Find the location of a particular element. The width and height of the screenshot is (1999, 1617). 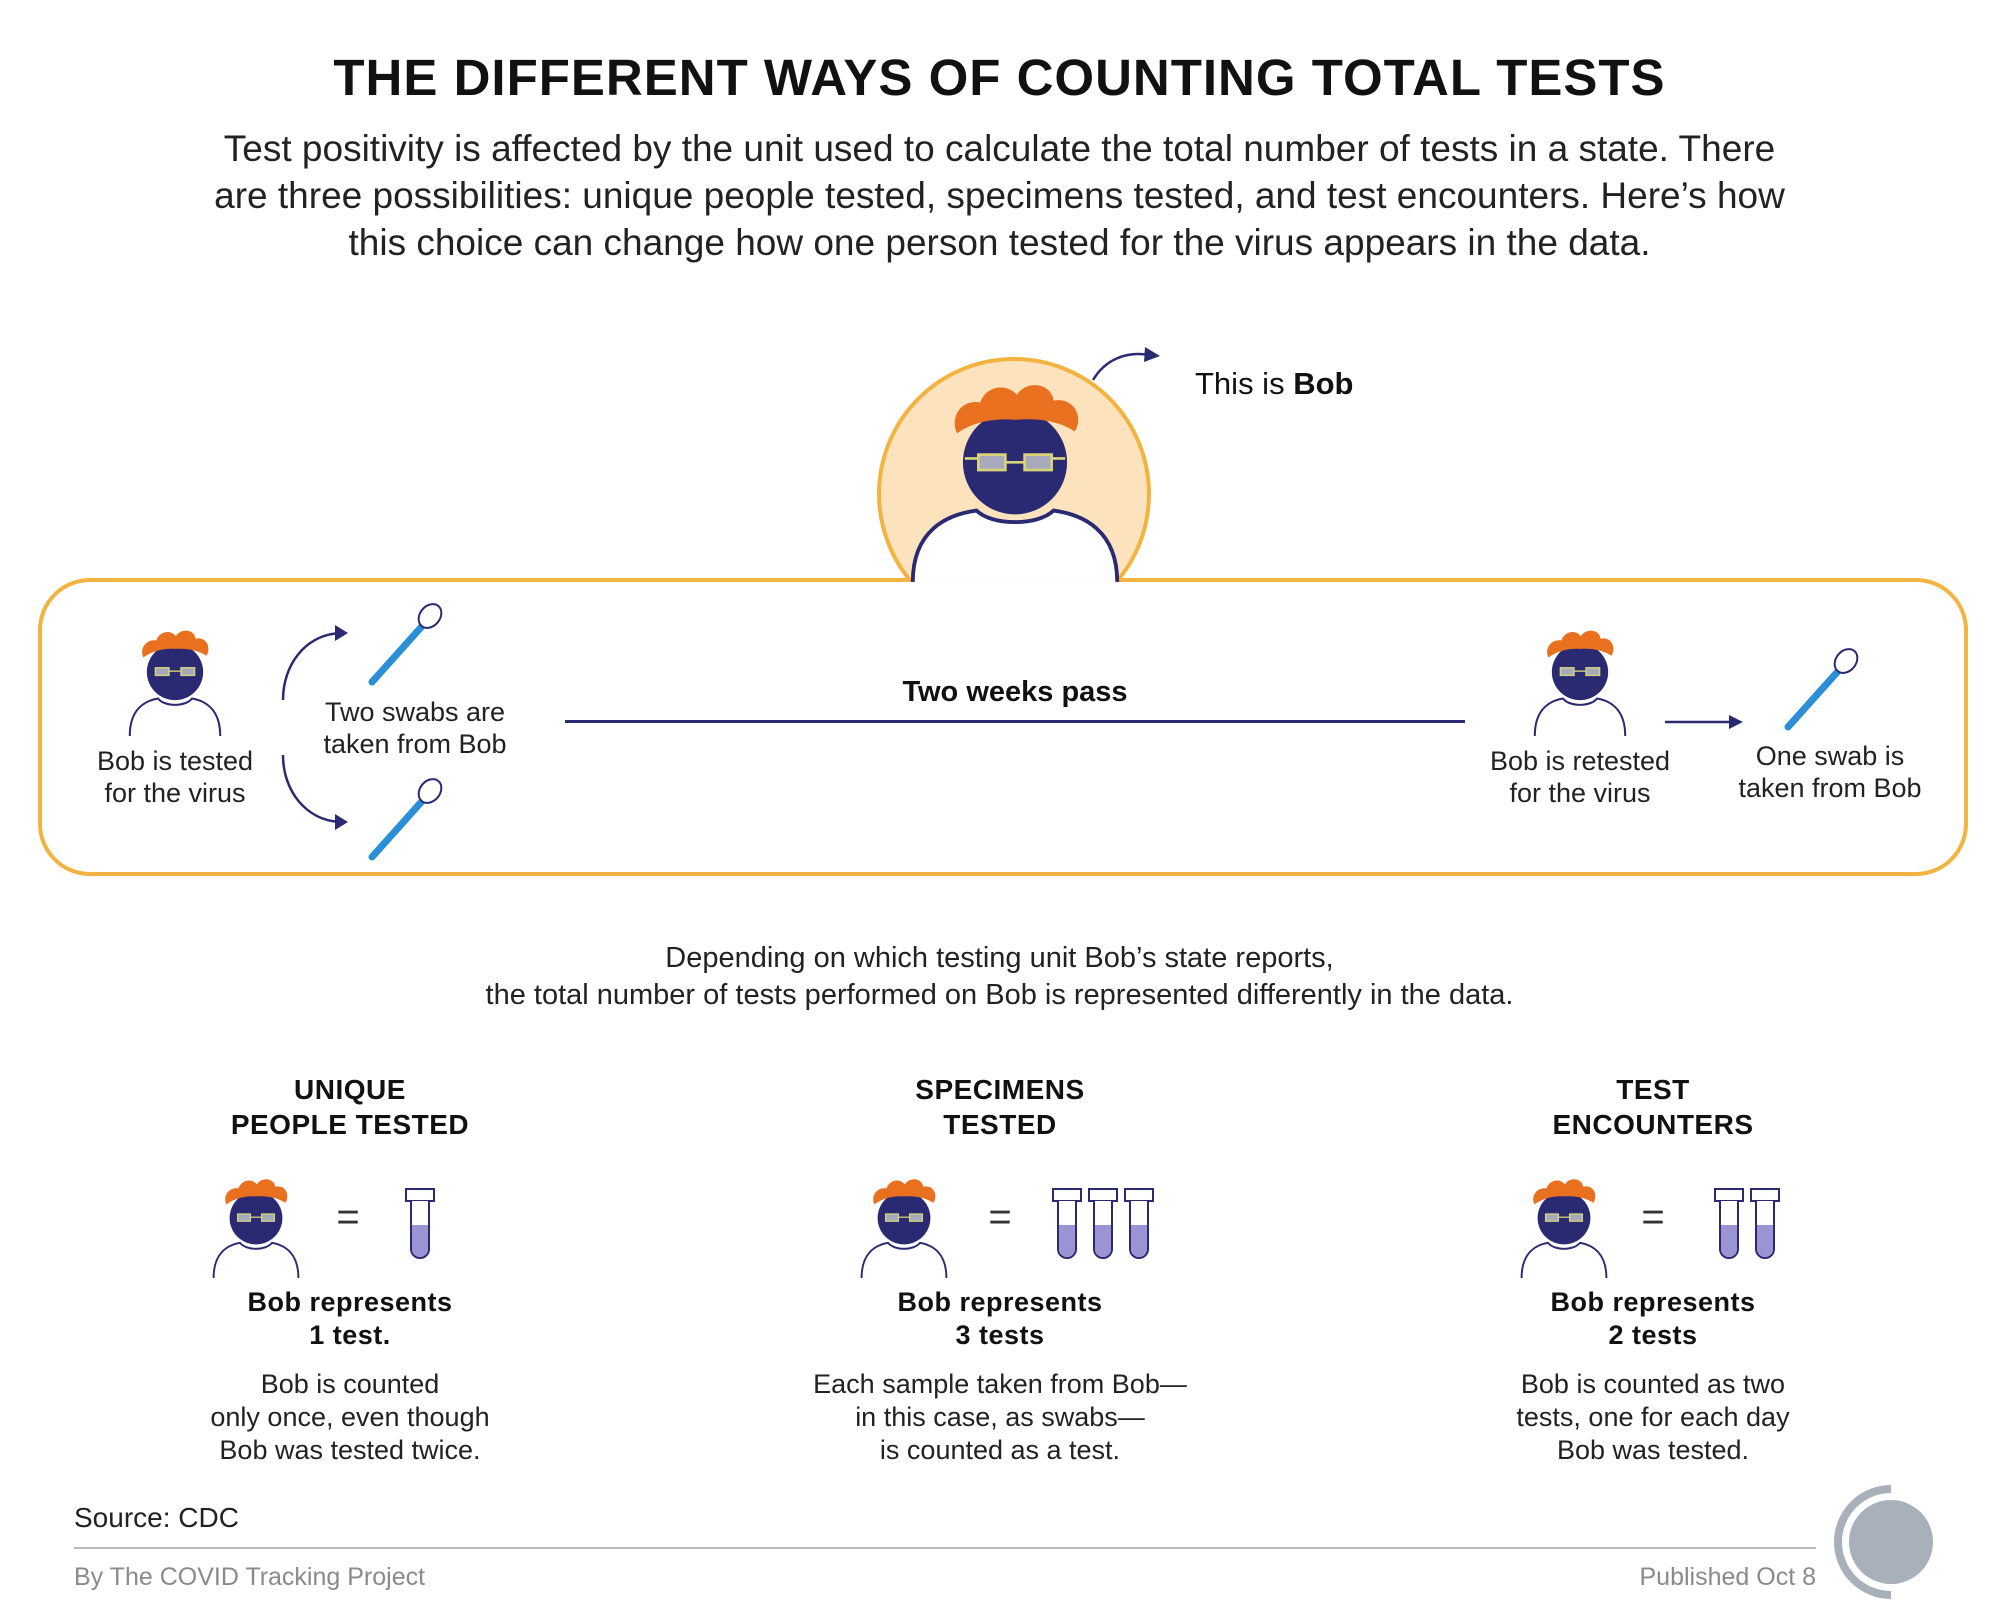

method-desc: Bob was tested twice. is located at coordinates (350, 1450).